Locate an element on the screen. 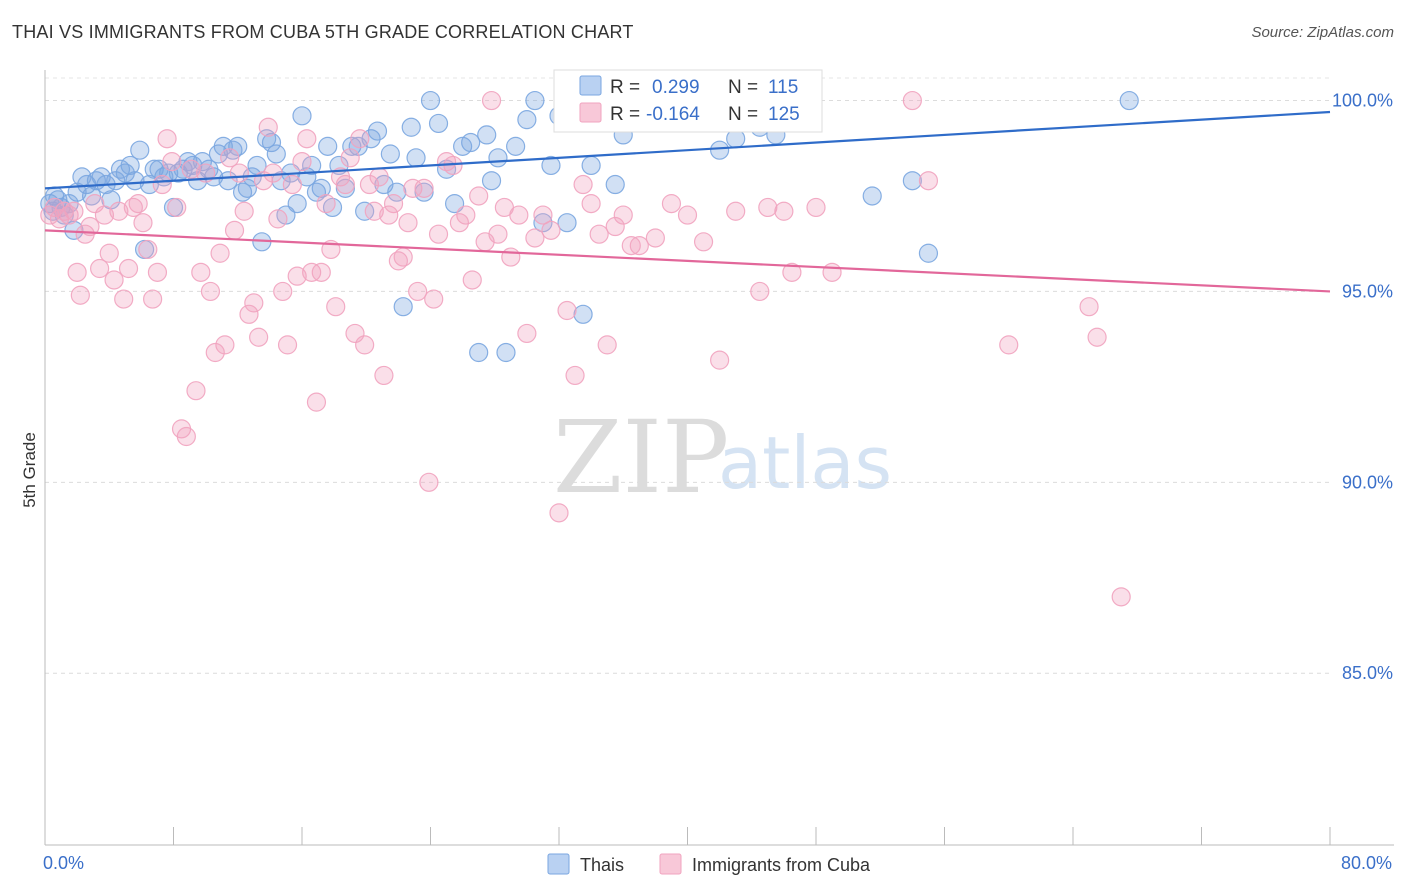 The image size is (1406, 892). legend-swatch-thais is located at coordinates (558, 864).